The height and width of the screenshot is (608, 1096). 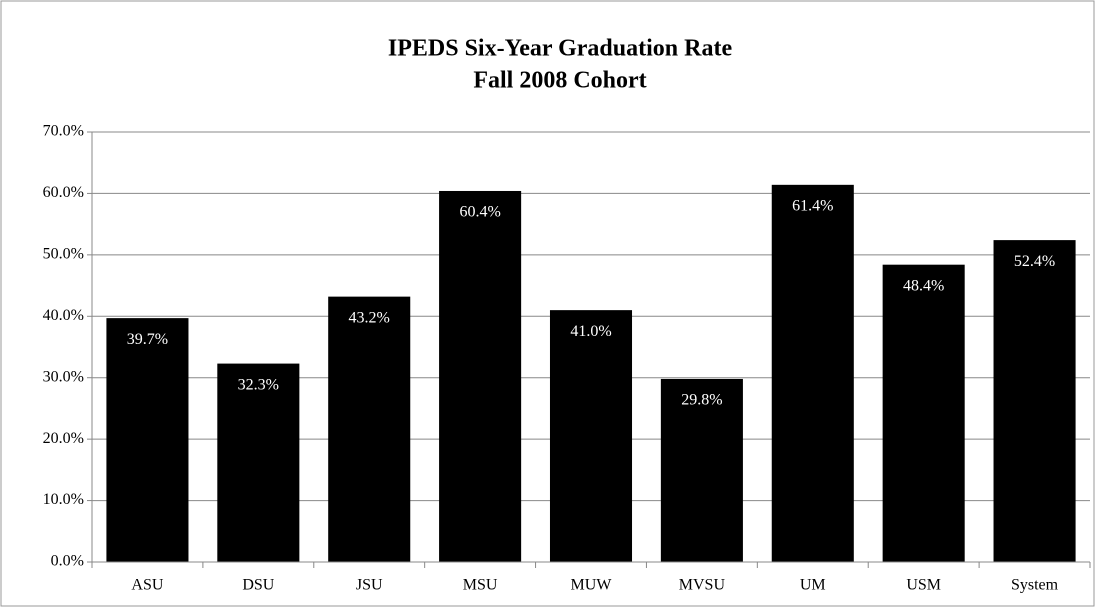 What do you see at coordinates (812, 206) in the screenshot?
I see `data-label: 61.4%` at bounding box center [812, 206].